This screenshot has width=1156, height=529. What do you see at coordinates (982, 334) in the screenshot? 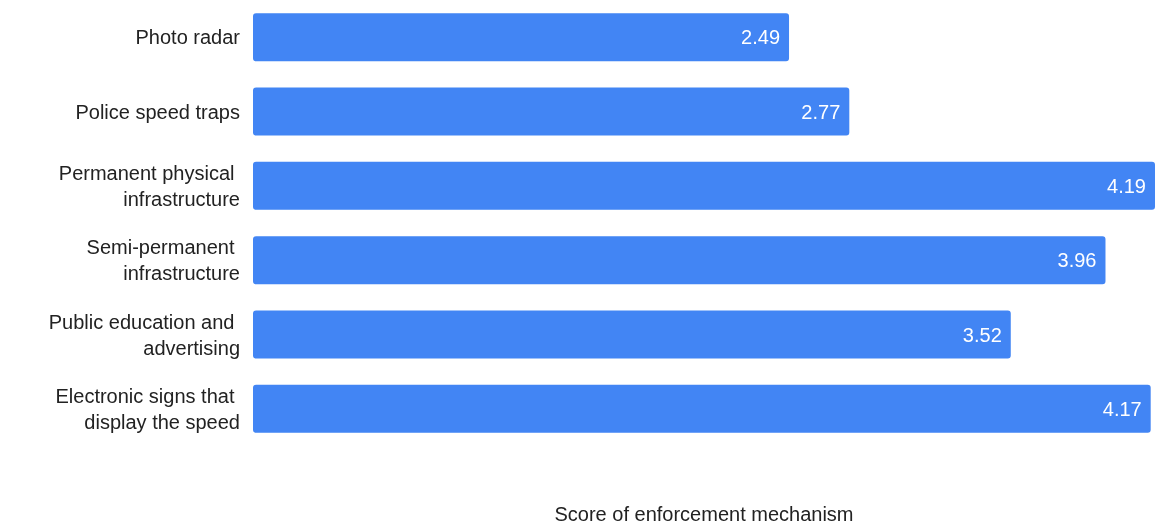
I see `data-label: 3.52` at bounding box center [982, 334].